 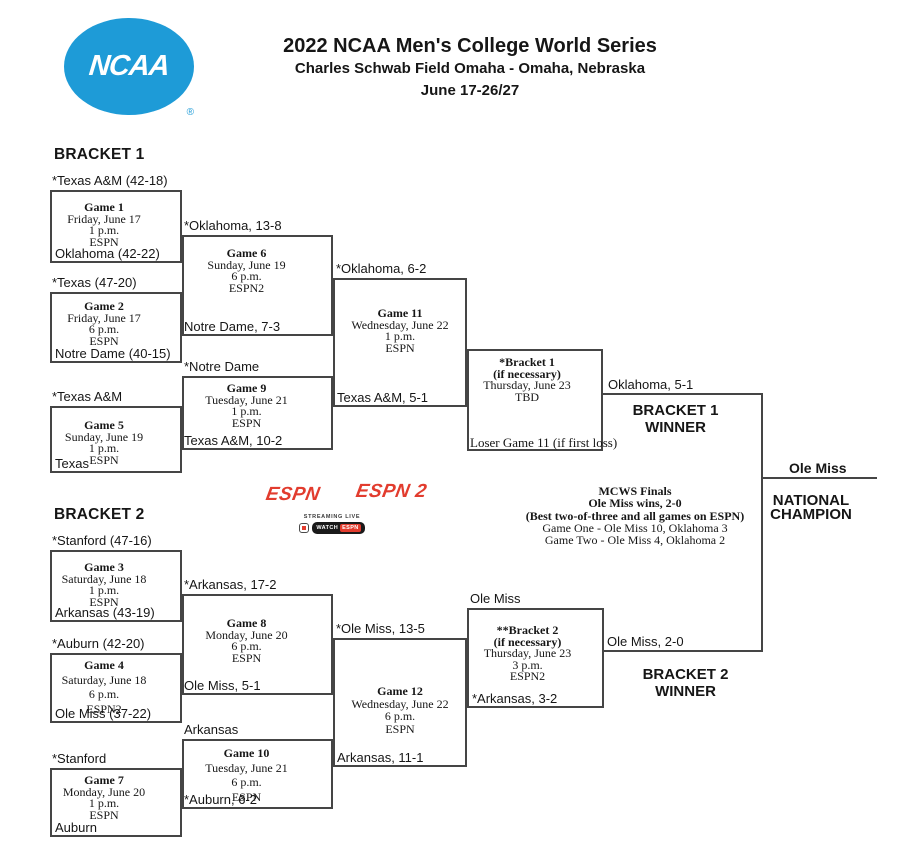 I want to click on game6-box, so click(x=257, y=285).